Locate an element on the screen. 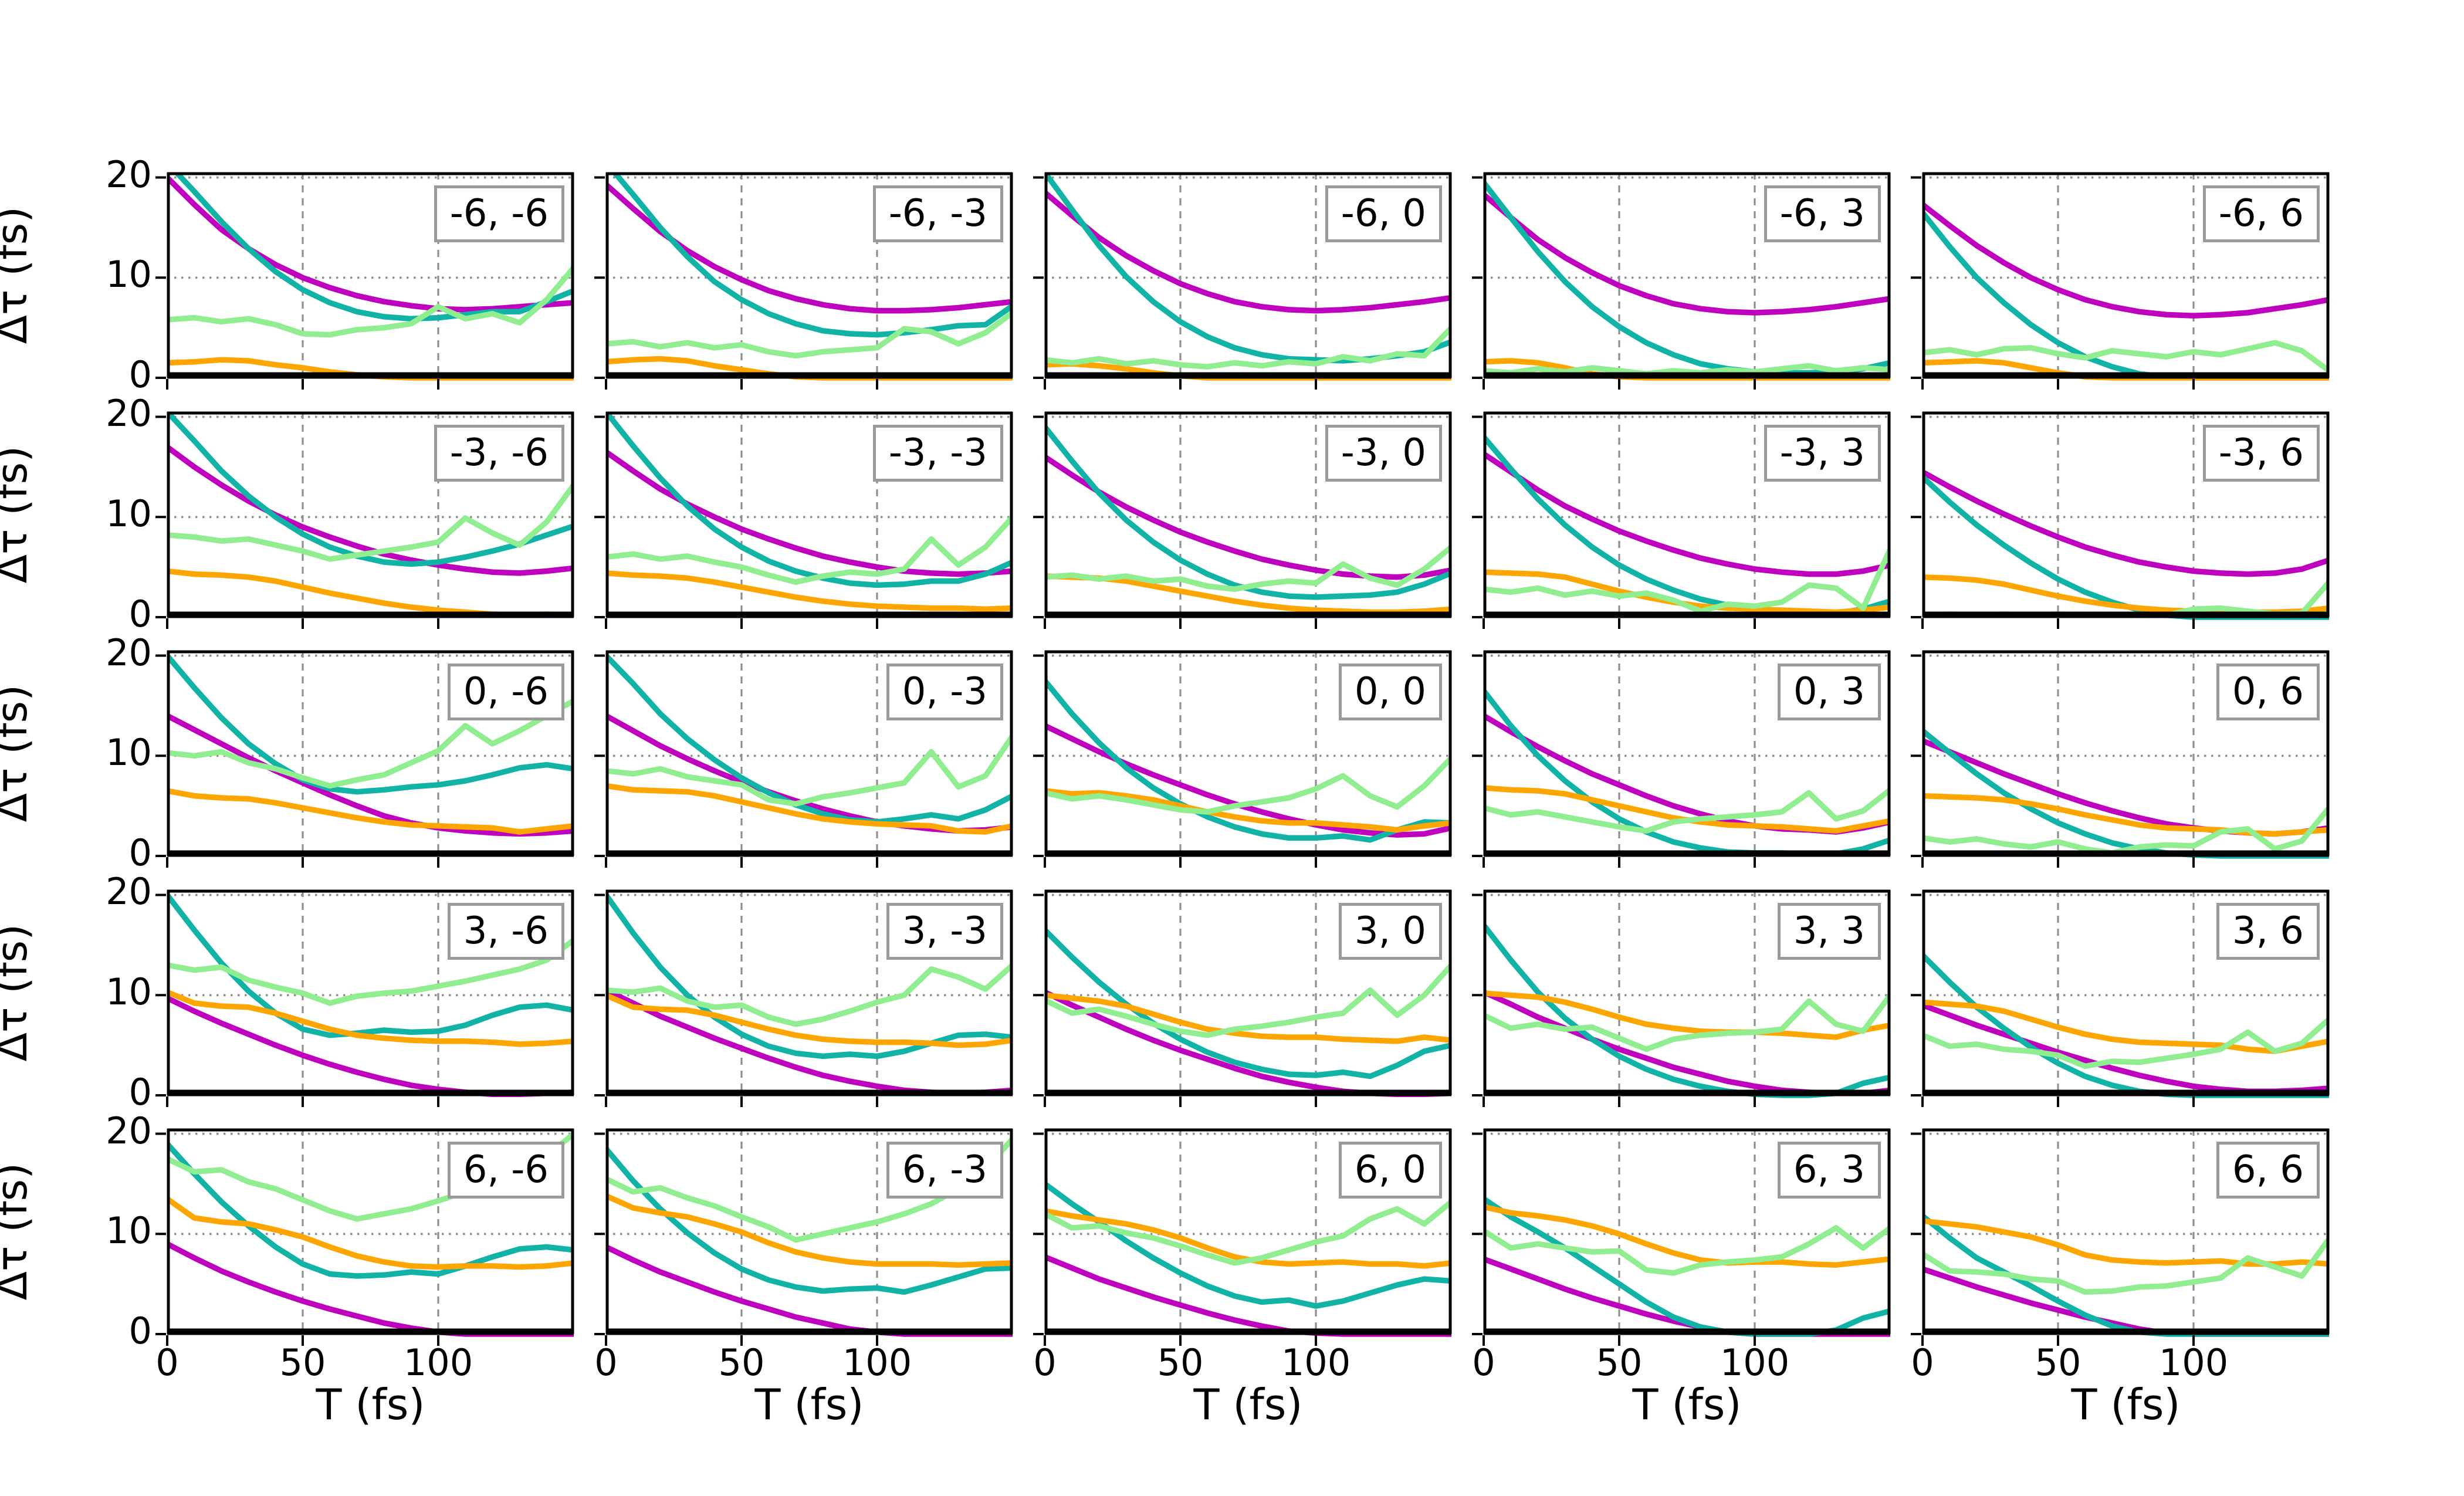  subplot-panel: -3, -3 is located at coordinates (803, 520).